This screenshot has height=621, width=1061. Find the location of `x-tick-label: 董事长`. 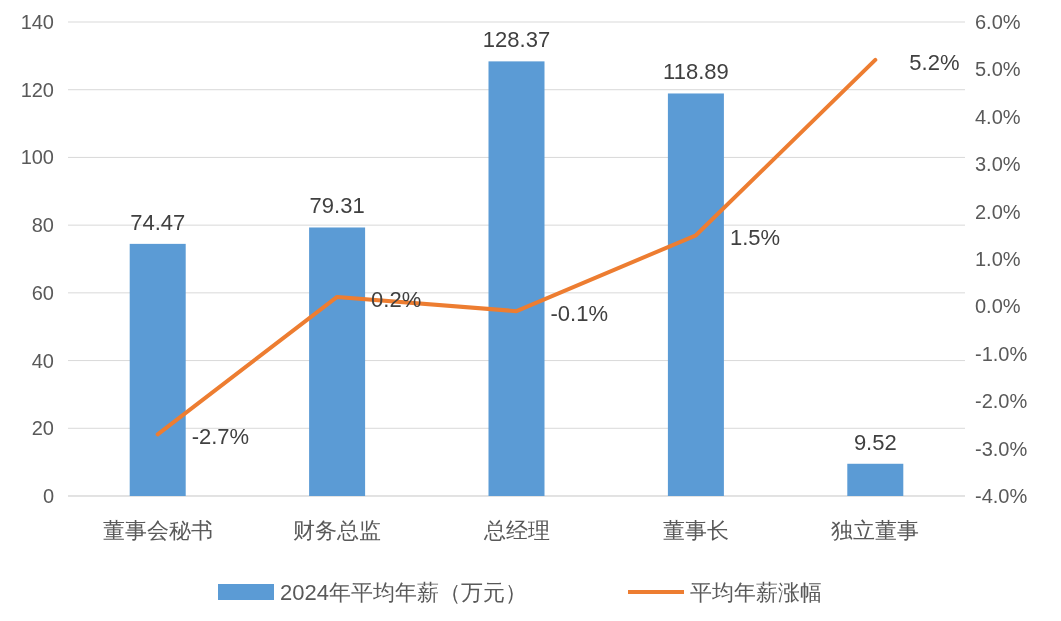

x-tick-label: 董事长 is located at coordinates (695, 530).